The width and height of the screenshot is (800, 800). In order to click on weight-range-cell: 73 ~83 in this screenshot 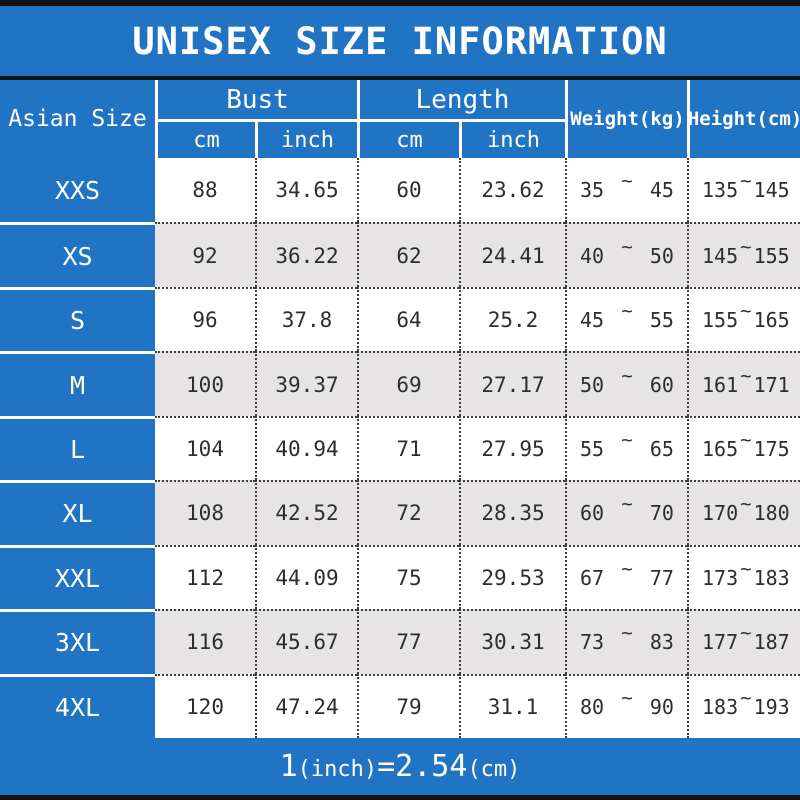, I will do `click(626, 641)`.